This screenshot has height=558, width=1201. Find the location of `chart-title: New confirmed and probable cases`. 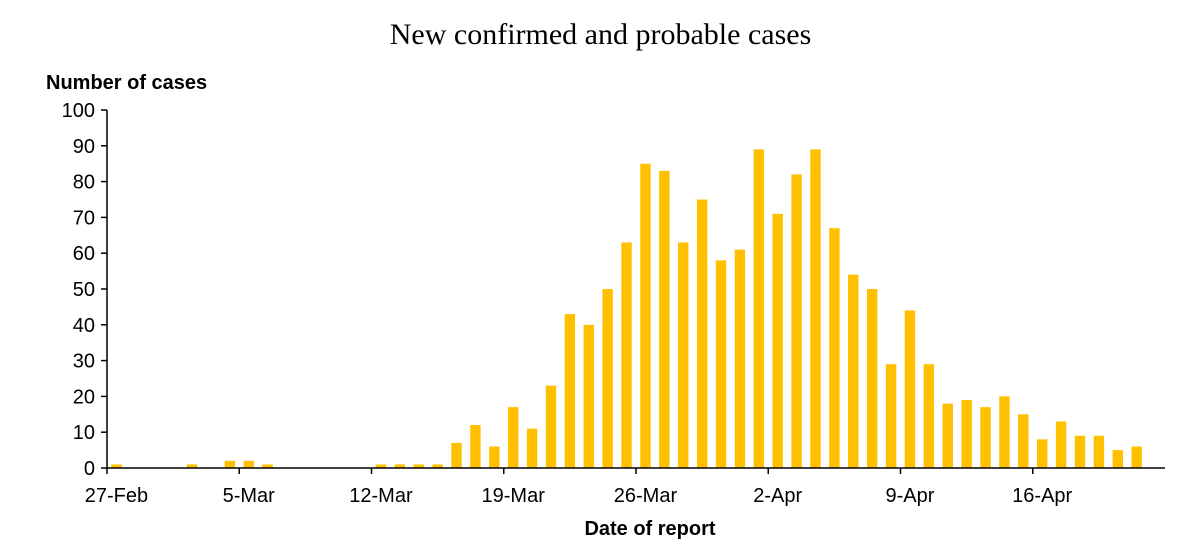

chart-title: New confirmed and probable cases is located at coordinates (600, 34).